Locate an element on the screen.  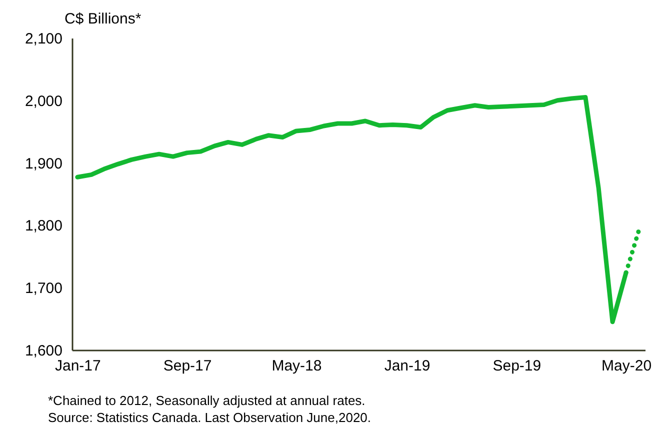
y-tick-label: 2,100 is located at coordinates (43, 39).